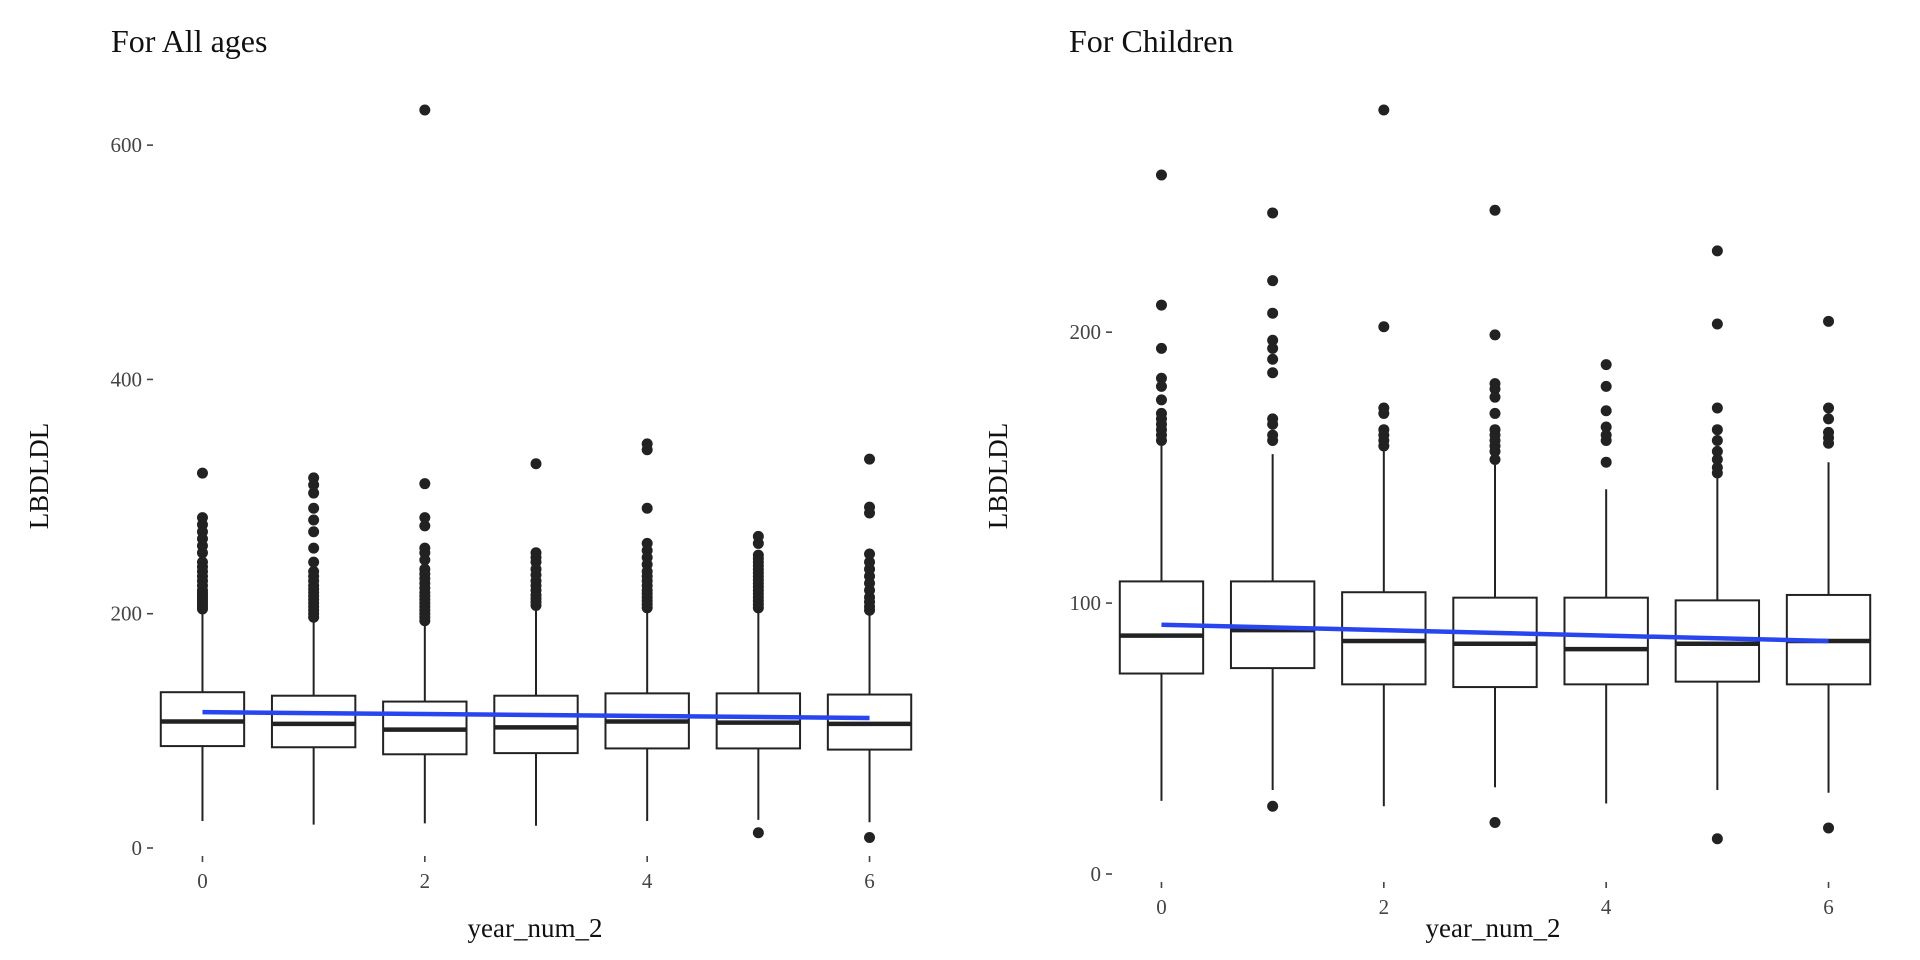 This screenshot has height=960, width=1920. I want to click on y-axis: 0 200 400 600, so click(132, 496).